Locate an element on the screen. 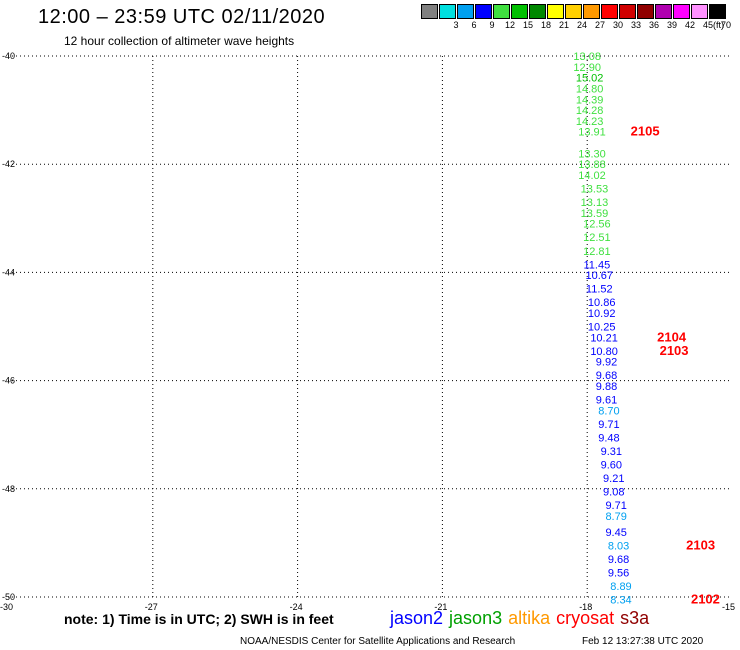 The height and width of the screenshot is (650, 740). legend-unit: (ft) is located at coordinates (718, 25).